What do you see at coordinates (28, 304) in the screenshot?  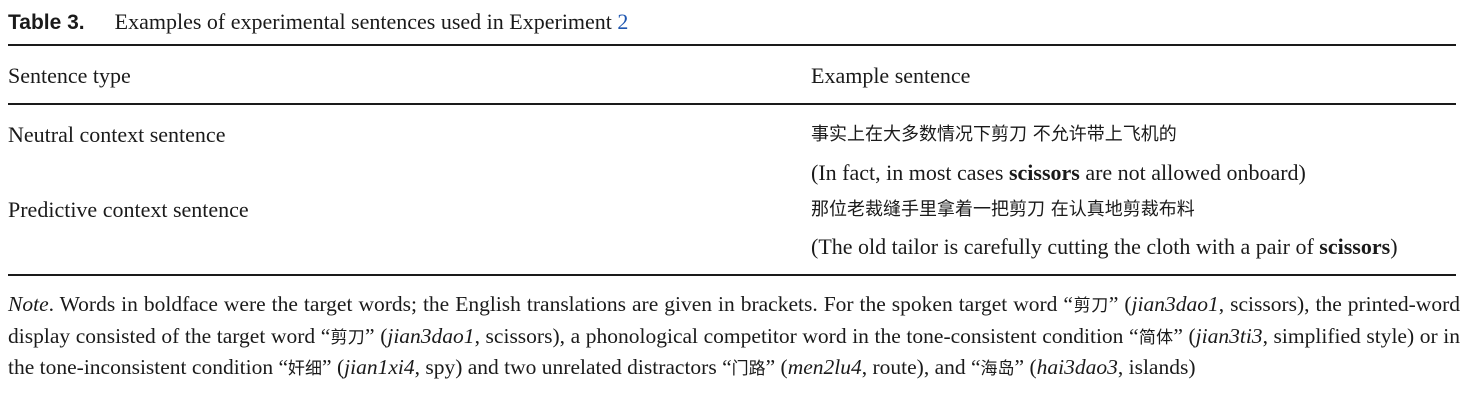 I see `note-label: Note` at bounding box center [28, 304].